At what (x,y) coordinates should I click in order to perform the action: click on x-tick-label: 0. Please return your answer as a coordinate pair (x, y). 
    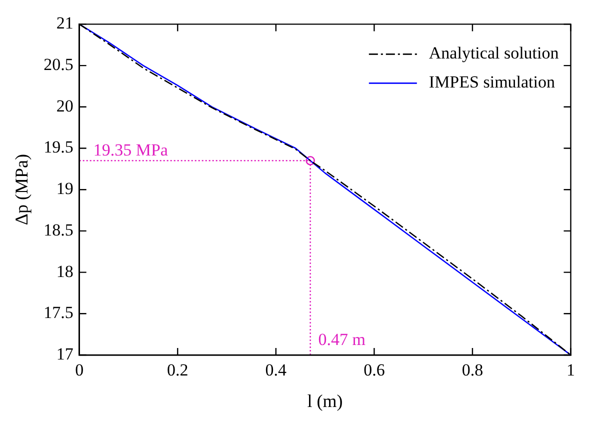
    Looking at the image, I should click on (79, 370).